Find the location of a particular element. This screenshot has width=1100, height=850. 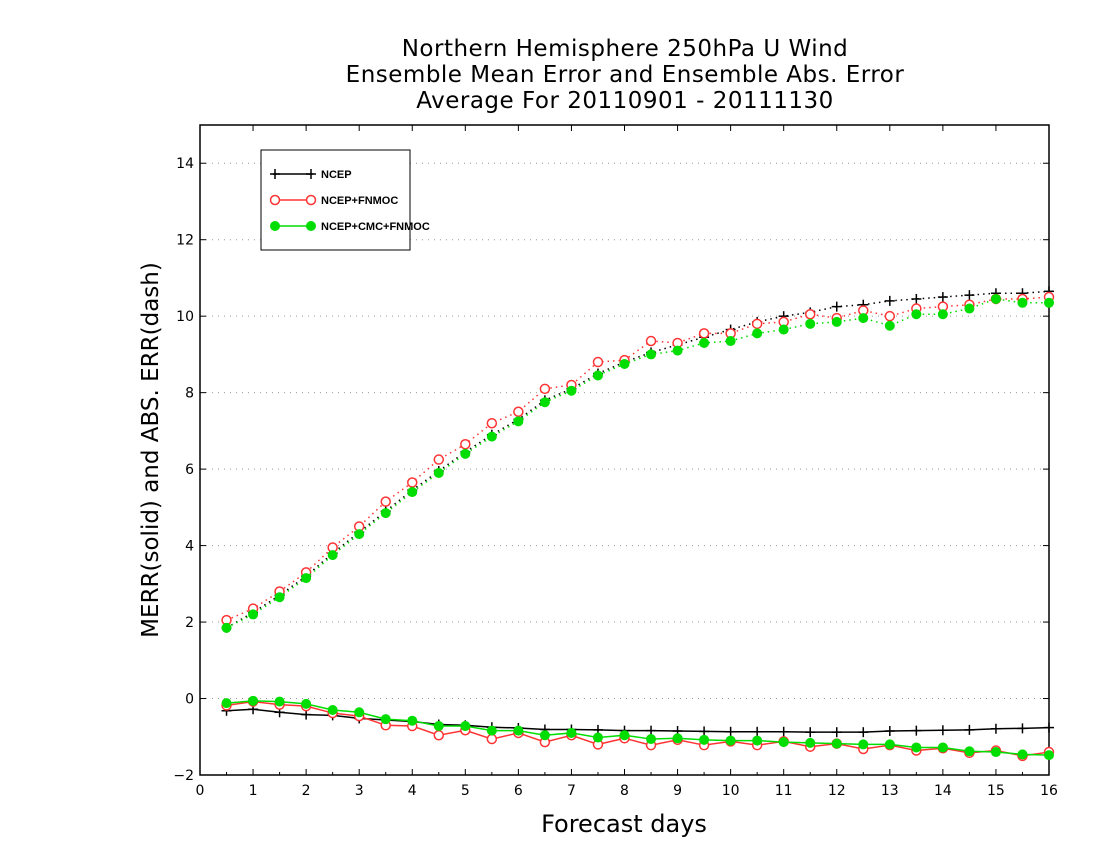

y-tick-label: 12 is located at coordinates (185, 241).